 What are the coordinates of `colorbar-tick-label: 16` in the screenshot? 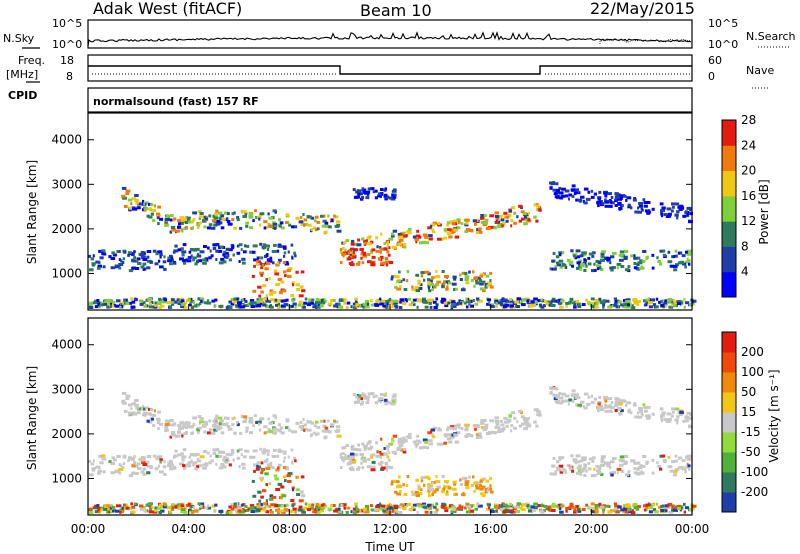 It's located at (748, 196).